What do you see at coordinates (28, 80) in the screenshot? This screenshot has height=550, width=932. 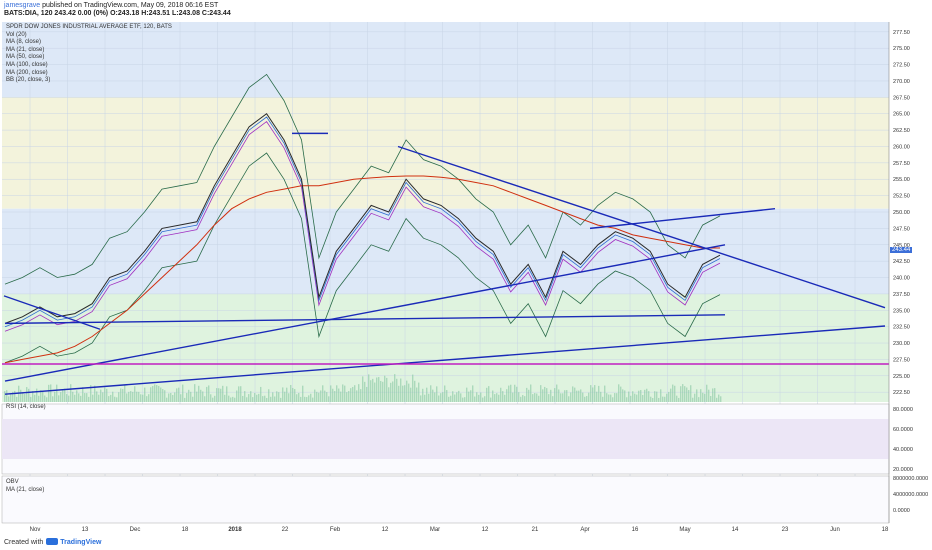 I see `indicator-7: BB (20, close, 3)` at bounding box center [28, 80].